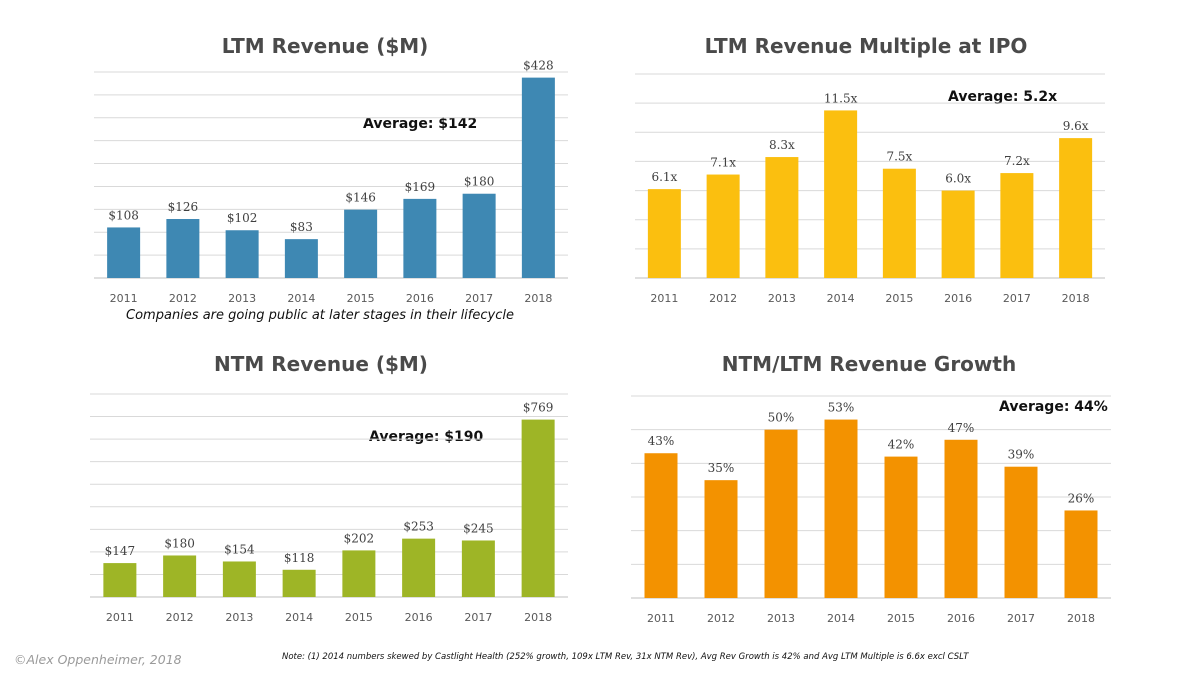  I want to click on data-label-2018: 26%, so click(1081, 498).